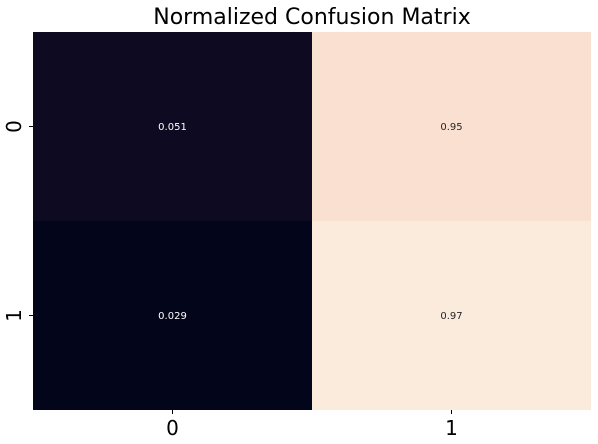 This screenshot has height=444, width=598. I want to click on cell-value-label-1-0: 0.029, so click(172, 316).